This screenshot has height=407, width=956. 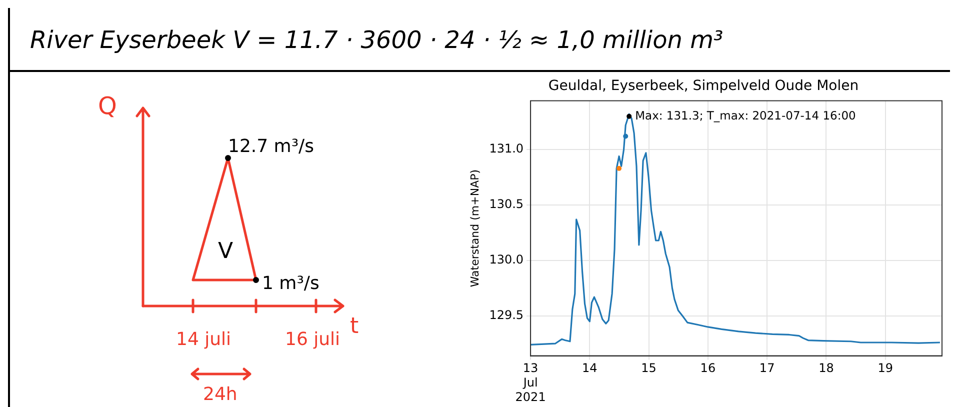 I want to click on chart-title: Geuldal, Eyserbeek, Simpelveld Oude Molen, so click(x=703, y=86).